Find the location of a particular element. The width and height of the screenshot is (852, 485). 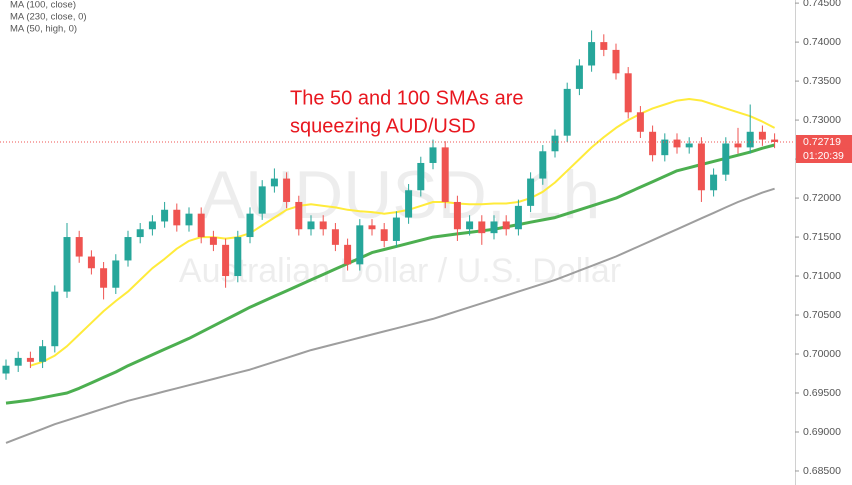

y-tick-label: 0.72000 is located at coordinates (822, 198).